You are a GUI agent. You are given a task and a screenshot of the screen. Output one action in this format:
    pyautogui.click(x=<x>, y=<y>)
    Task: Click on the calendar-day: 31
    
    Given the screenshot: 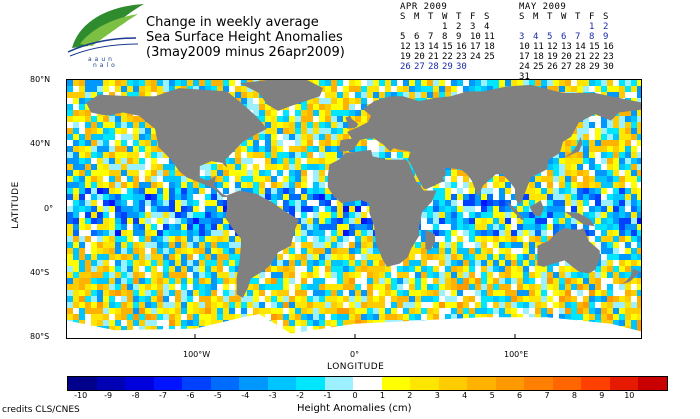 What is the action you would take?
    pyautogui.click(x=524, y=77)
    